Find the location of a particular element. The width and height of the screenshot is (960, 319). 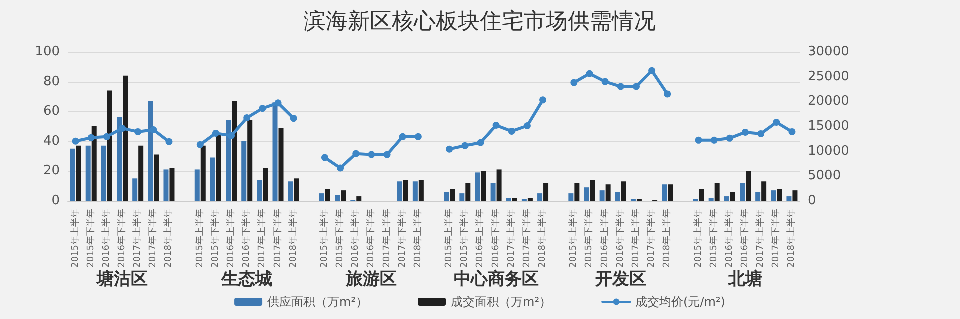

y2-tick-label: 20000 is located at coordinates (829, 102).